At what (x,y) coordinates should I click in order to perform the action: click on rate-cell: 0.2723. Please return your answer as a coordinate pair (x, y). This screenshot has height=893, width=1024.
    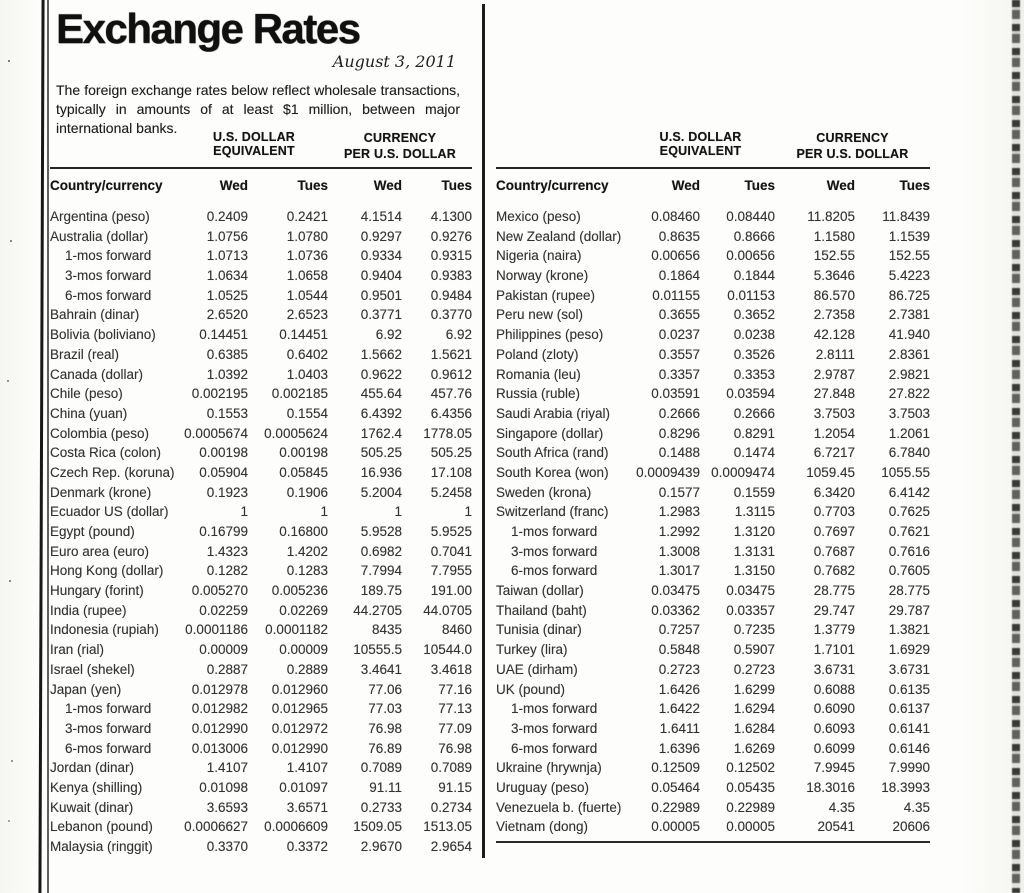
    Looking at the image, I should click on (754, 669).